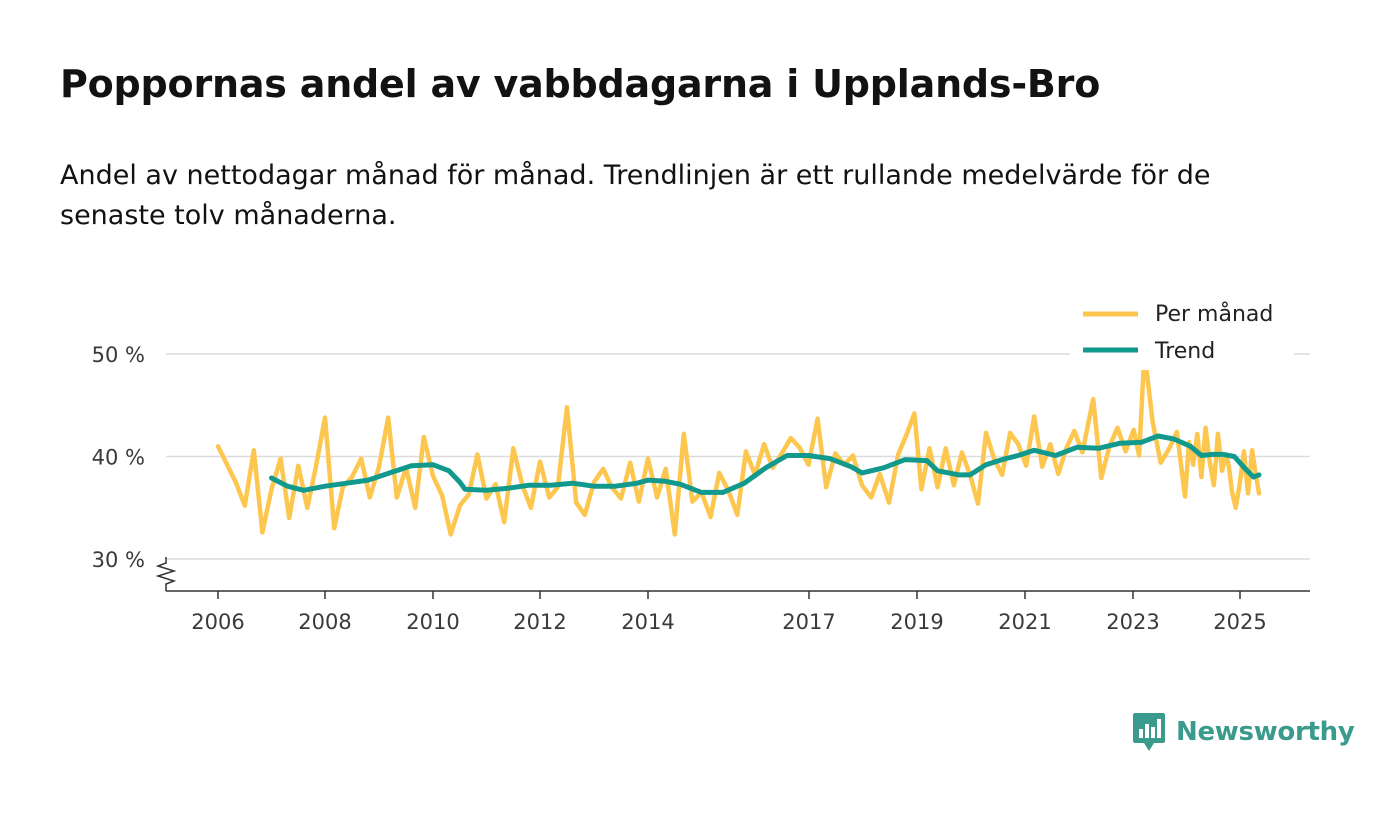 This screenshot has height=813, width=1400. What do you see at coordinates (1239, 622) in the screenshot?
I see `x-tick-label: 2025` at bounding box center [1239, 622].